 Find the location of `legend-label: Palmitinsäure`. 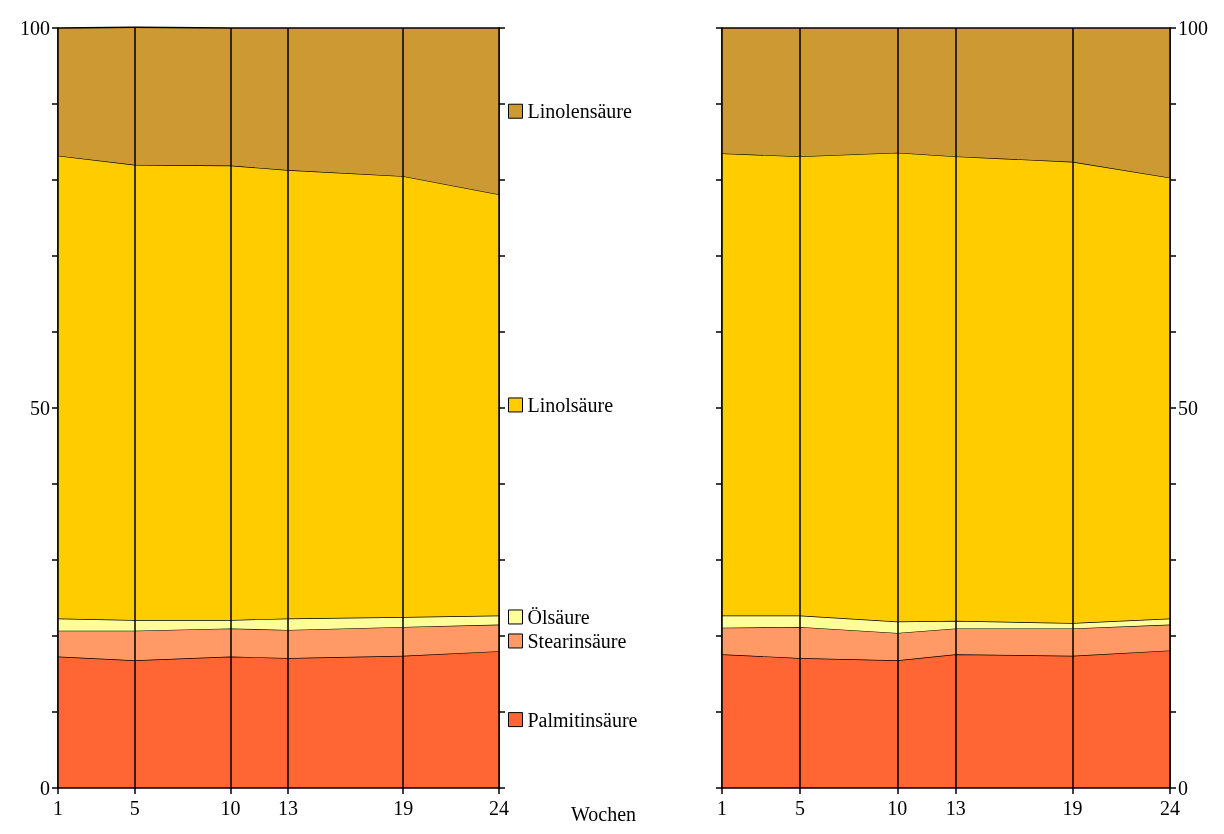

legend-label: Palmitinsäure is located at coordinates (582, 719).